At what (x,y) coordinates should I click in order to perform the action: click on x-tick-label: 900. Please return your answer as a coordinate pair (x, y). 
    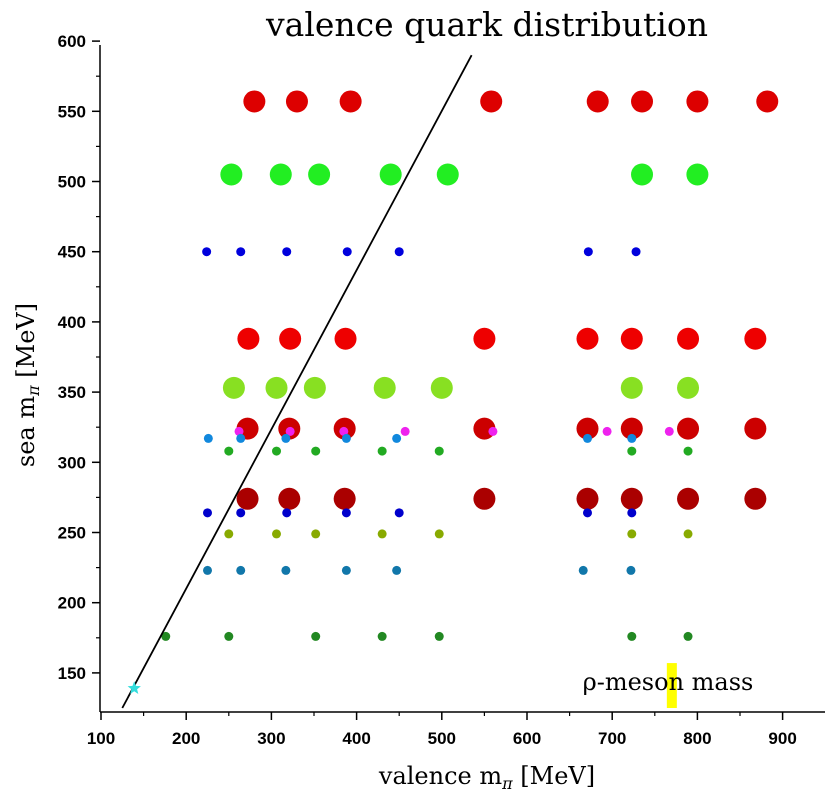
    Looking at the image, I should click on (782, 738).